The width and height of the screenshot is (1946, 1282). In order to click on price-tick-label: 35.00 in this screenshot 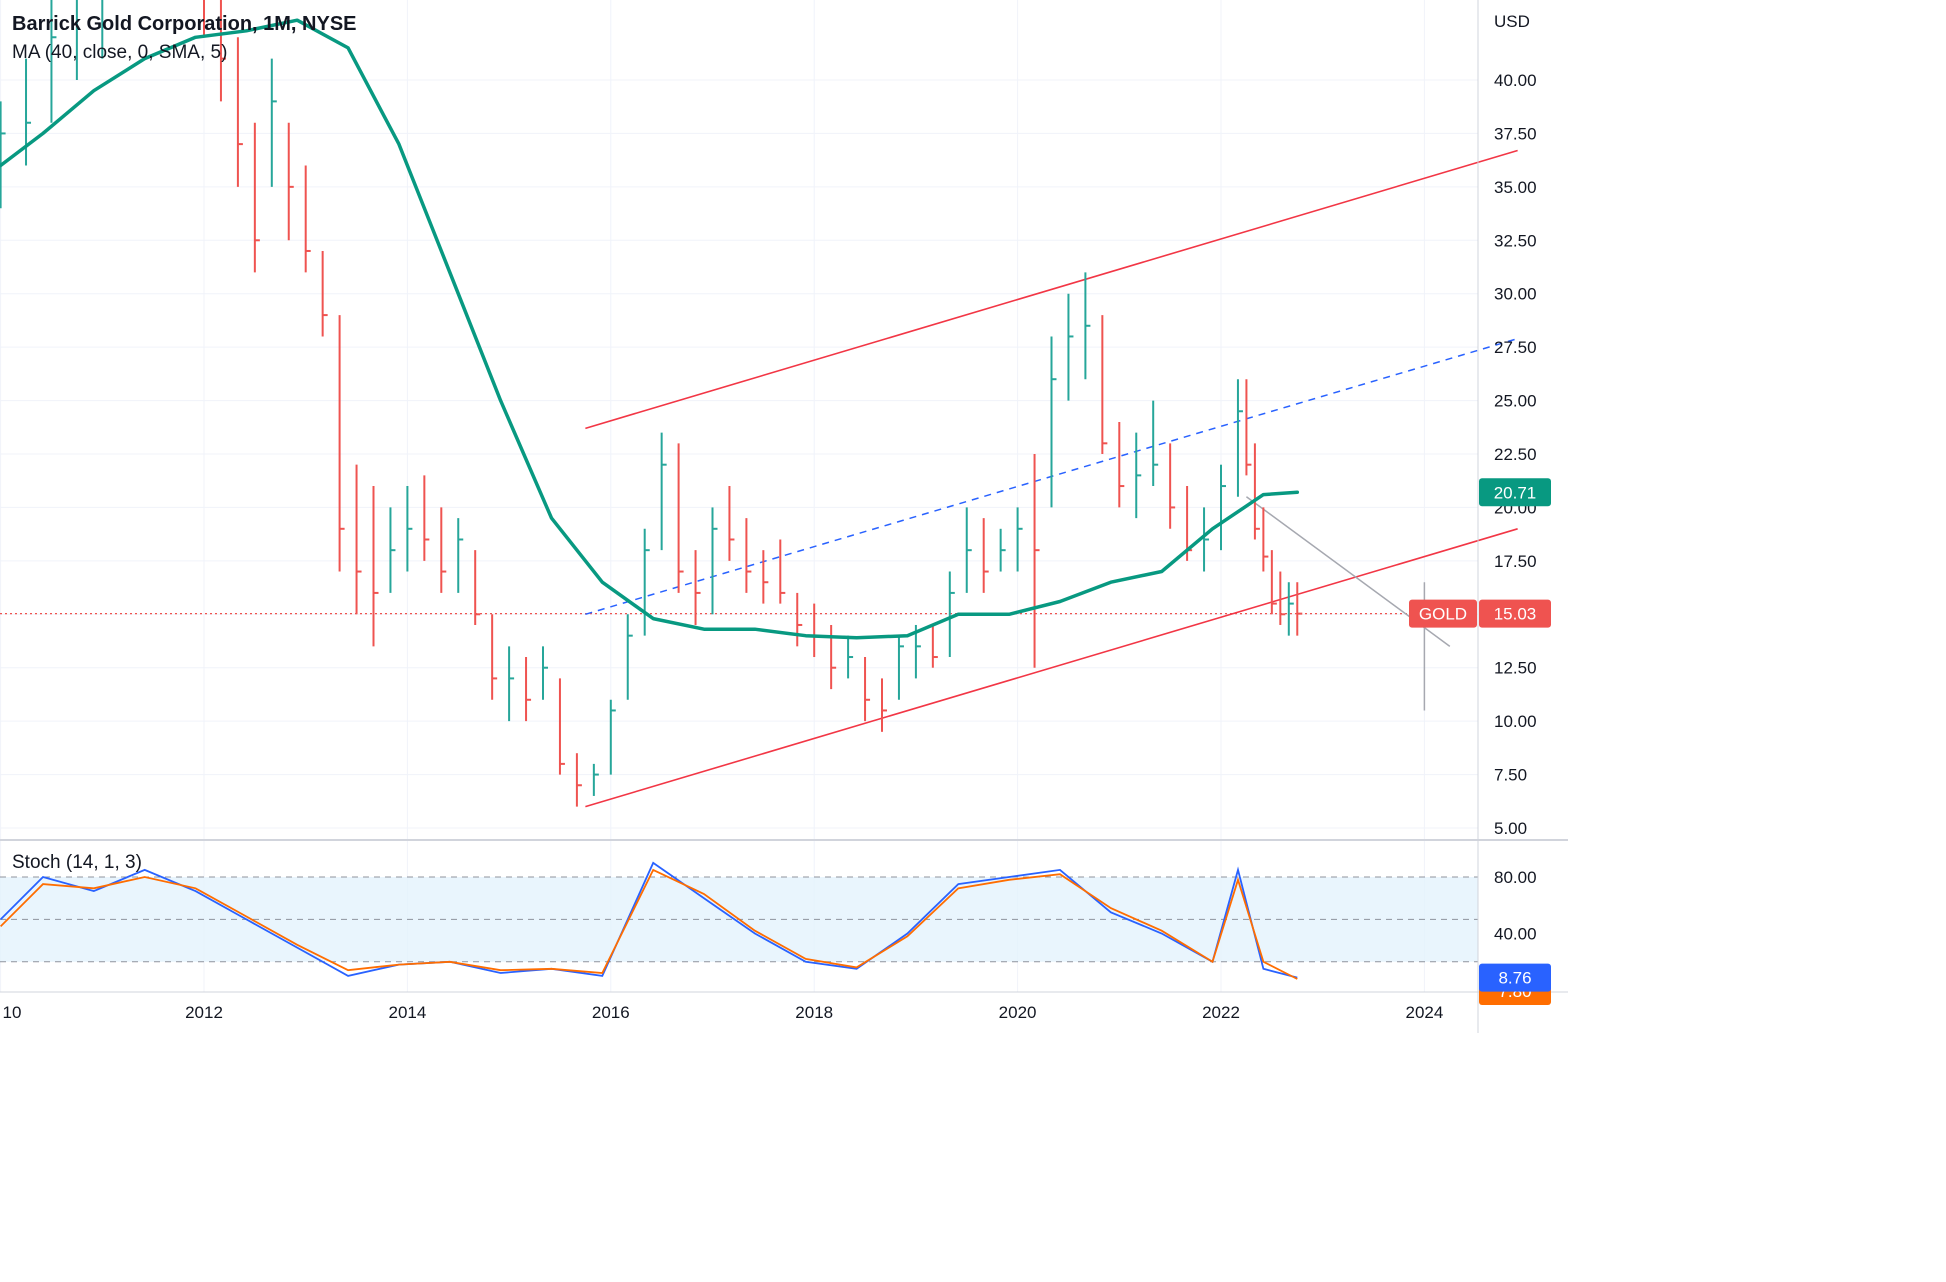, I will do `click(1515, 187)`.